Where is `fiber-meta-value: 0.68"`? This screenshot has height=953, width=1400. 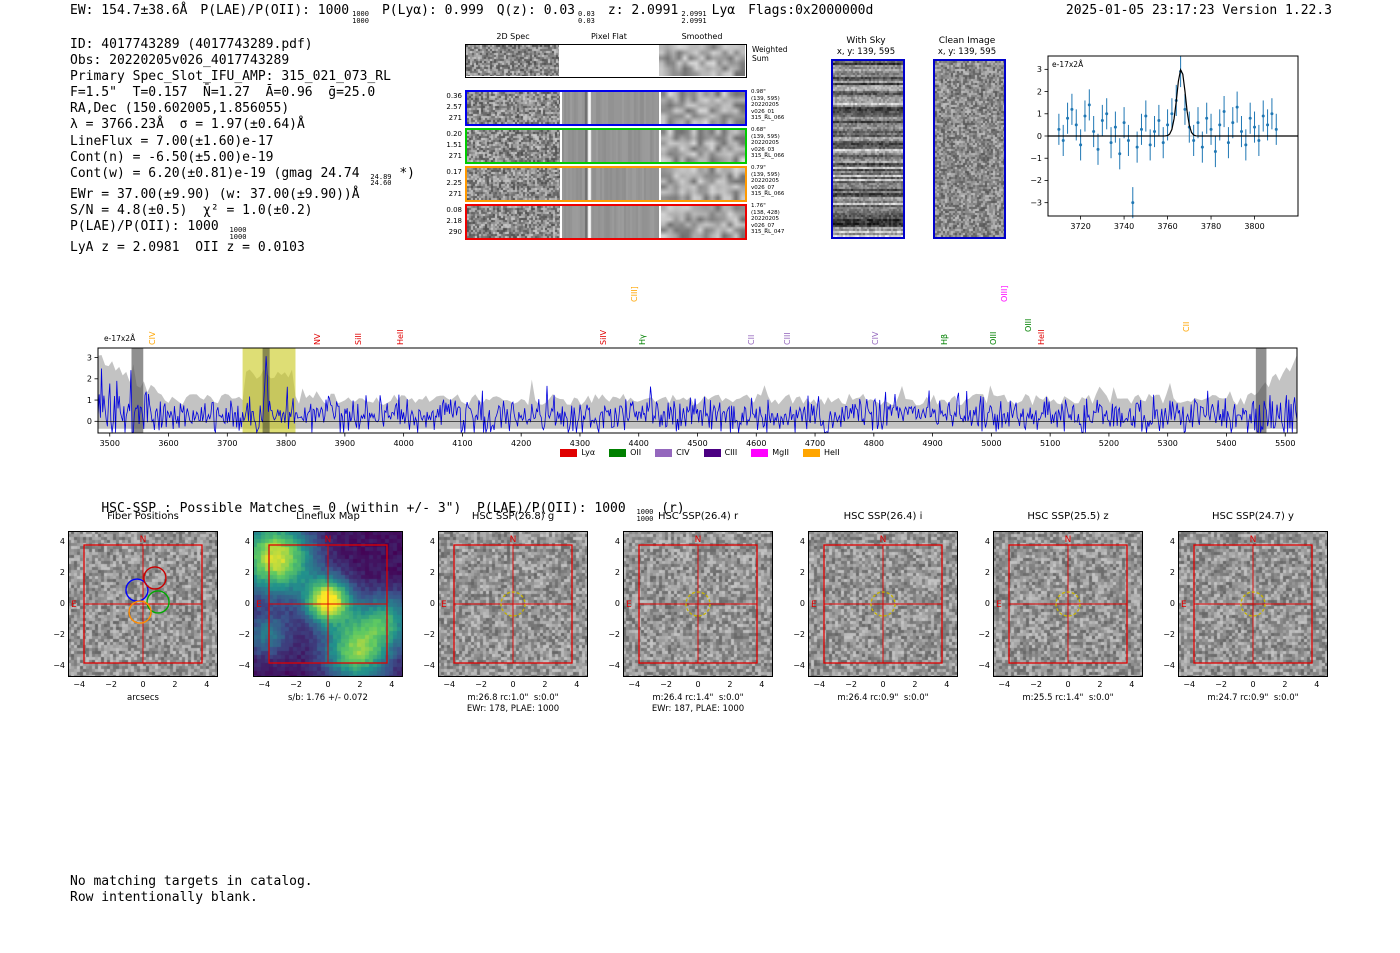
fiber-meta-value: 0.68" is located at coordinates (758, 130).